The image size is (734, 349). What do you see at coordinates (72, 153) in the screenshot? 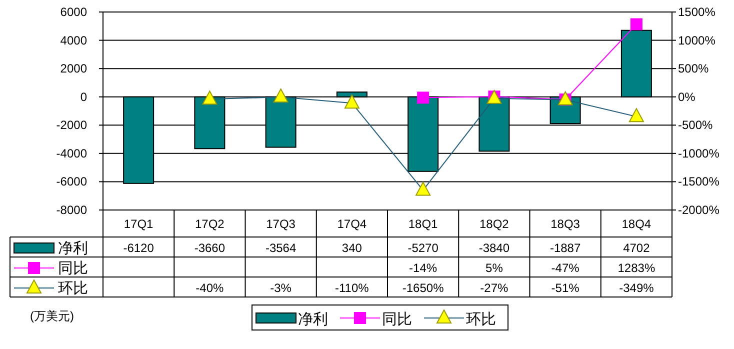
I see `y-tick-label: -4000` at bounding box center [72, 153].